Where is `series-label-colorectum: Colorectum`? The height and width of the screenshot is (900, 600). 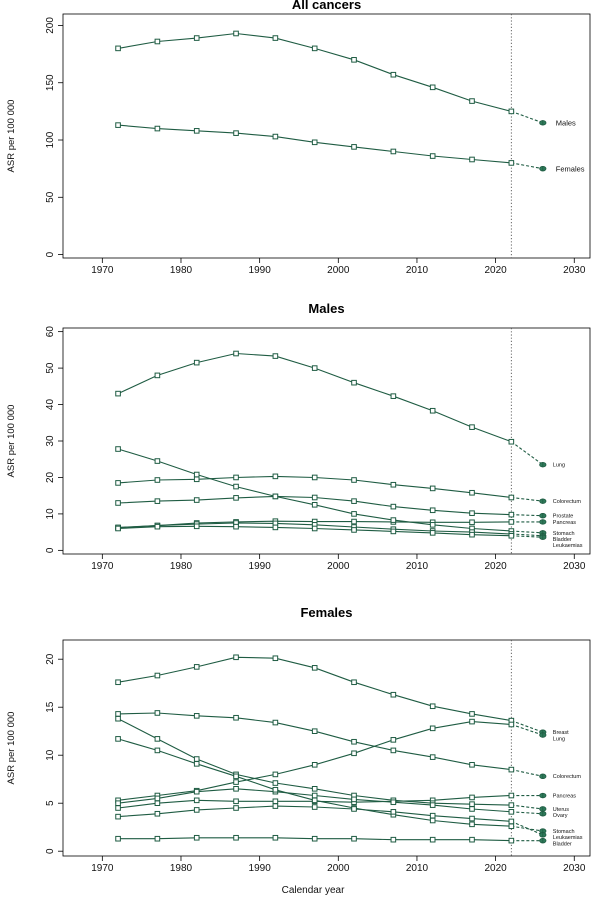
series-label-colorectum: Colorectum is located at coordinates (567, 502).